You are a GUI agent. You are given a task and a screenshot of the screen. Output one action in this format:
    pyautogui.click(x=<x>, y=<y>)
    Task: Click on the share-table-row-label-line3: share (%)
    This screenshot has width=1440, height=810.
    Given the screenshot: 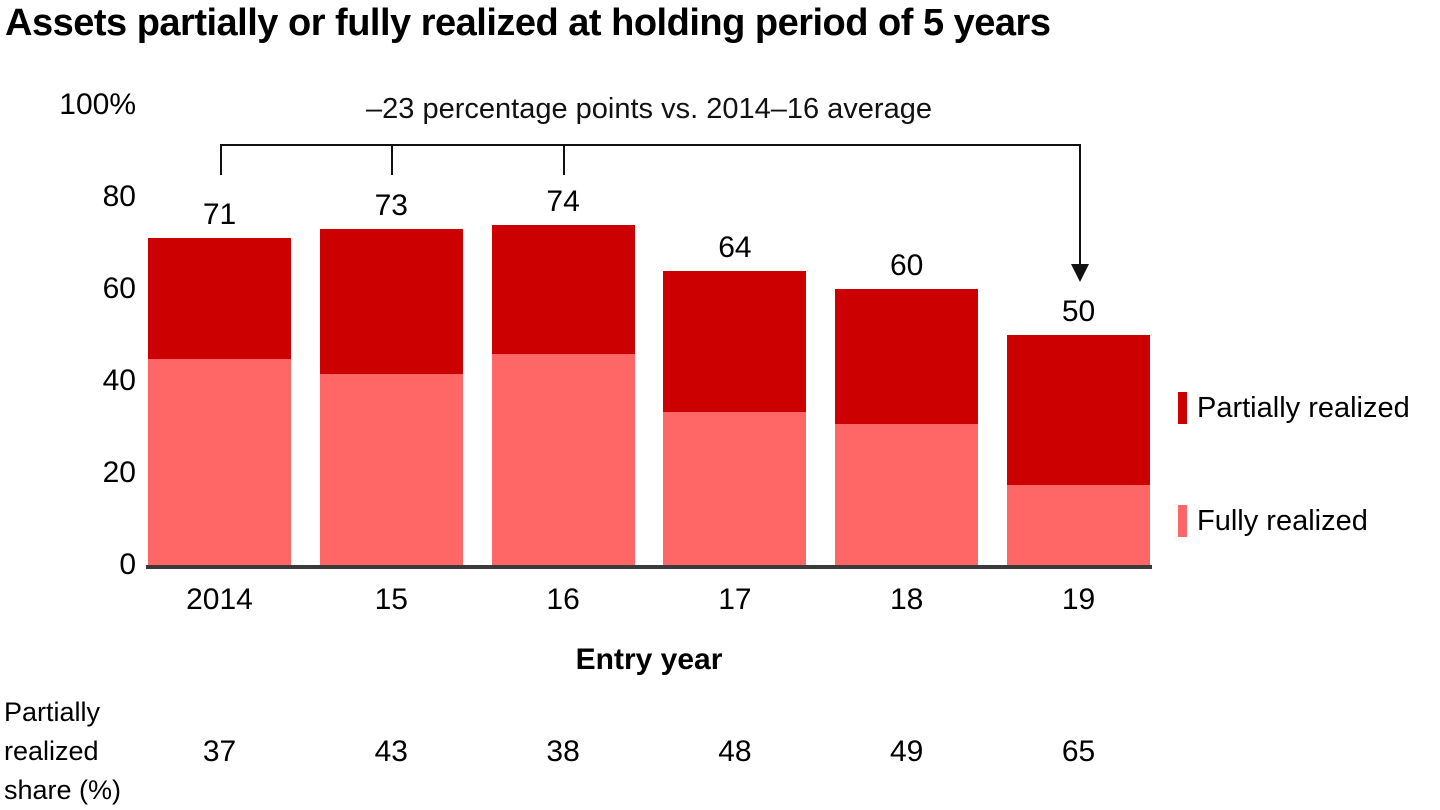 What is the action you would take?
    pyautogui.click(x=63, y=790)
    